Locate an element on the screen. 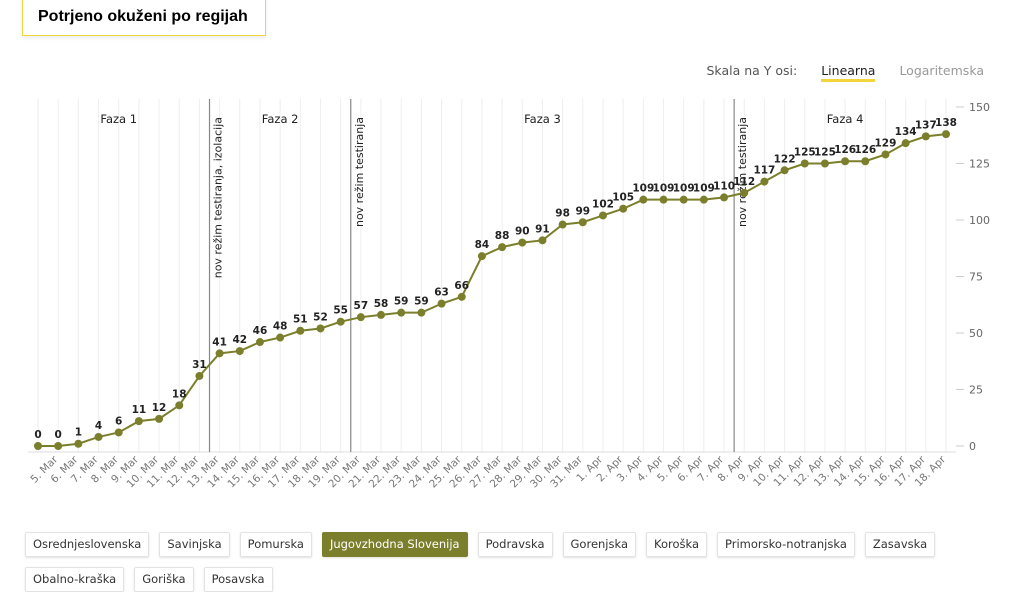 The width and height of the screenshot is (1024, 592). data-label: 84 is located at coordinates (482, 245).